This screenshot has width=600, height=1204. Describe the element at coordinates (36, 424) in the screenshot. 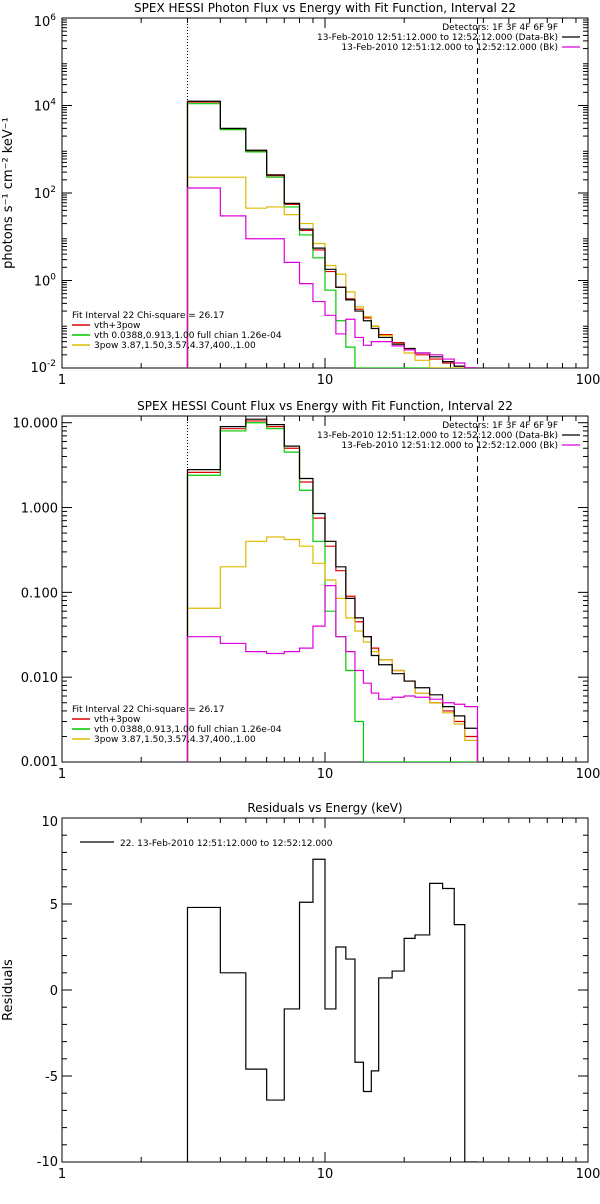

I see `y-tick-label: 10.000` at that location.